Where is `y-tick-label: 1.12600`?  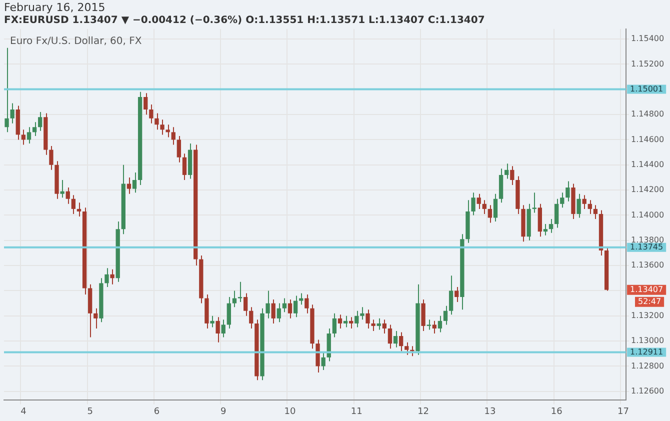
y-tick-label: 1.12600 is located at coordinates (647, 391).